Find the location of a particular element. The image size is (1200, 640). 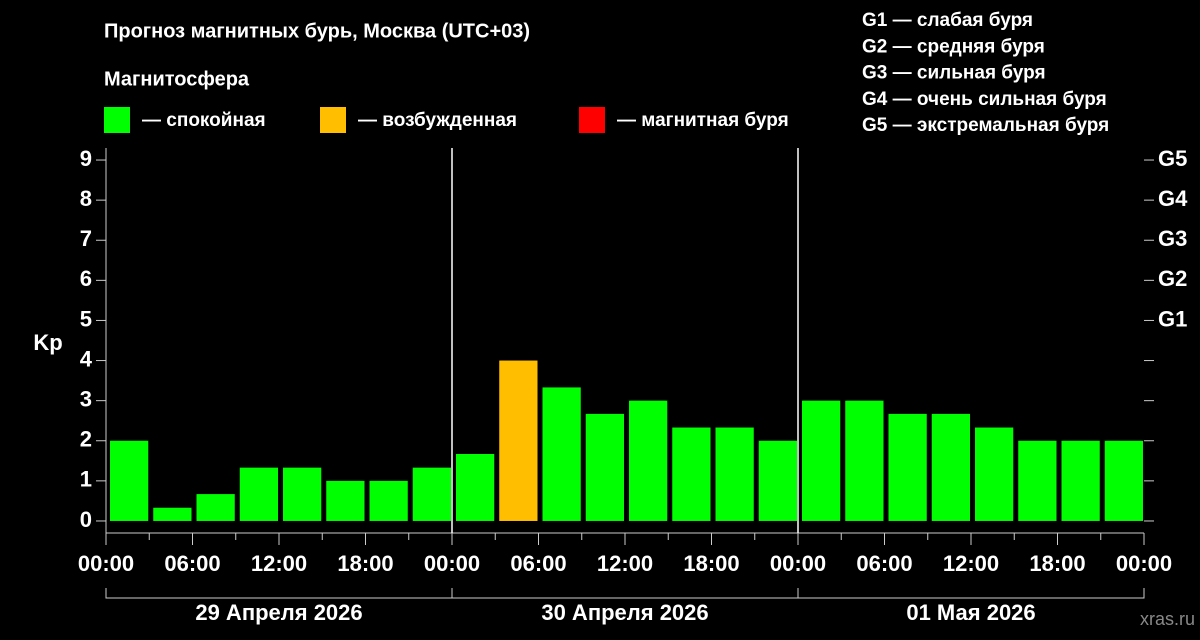

legend-label: — спокойная is located at coordinates (204, 120).